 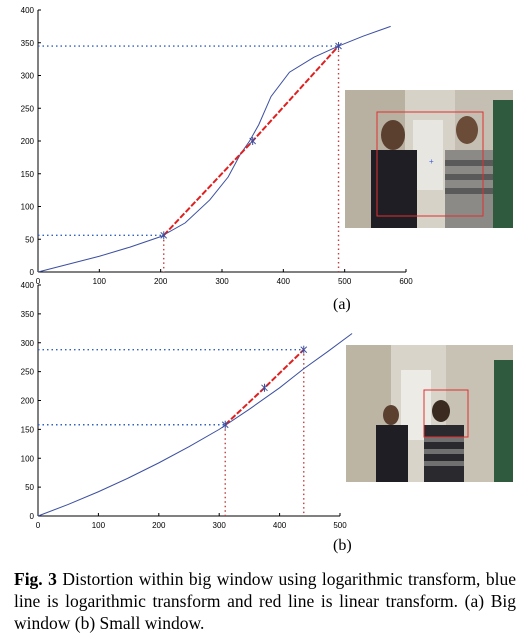 I want to click on chart-a-x-tick-label: 400, so click(x=284, y=281).